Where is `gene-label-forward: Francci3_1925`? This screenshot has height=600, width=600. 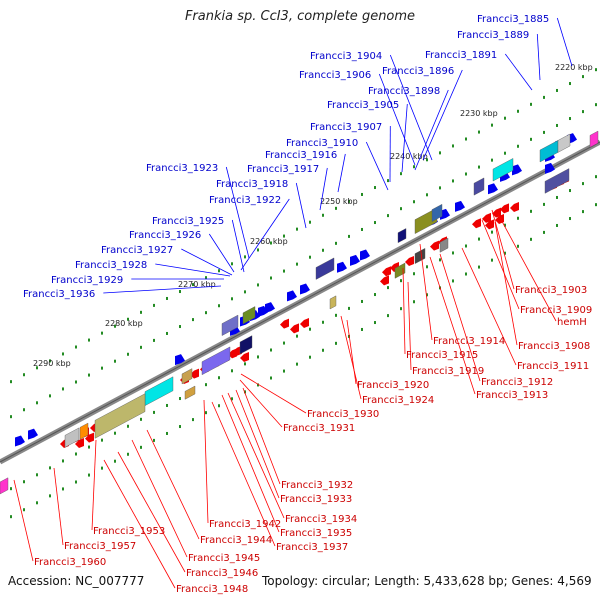 gene-label-forward: Francci3_1925 is located at coordinates (188, 221).